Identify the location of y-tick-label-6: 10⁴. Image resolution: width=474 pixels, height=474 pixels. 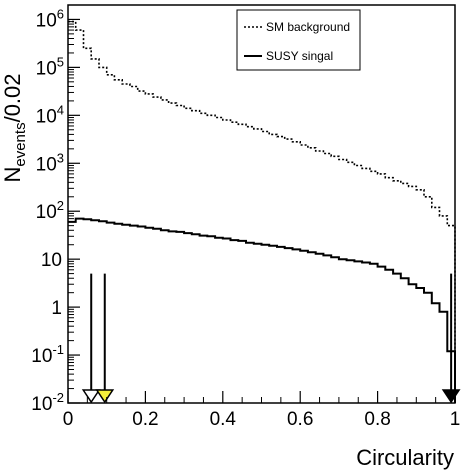
(50, 114).